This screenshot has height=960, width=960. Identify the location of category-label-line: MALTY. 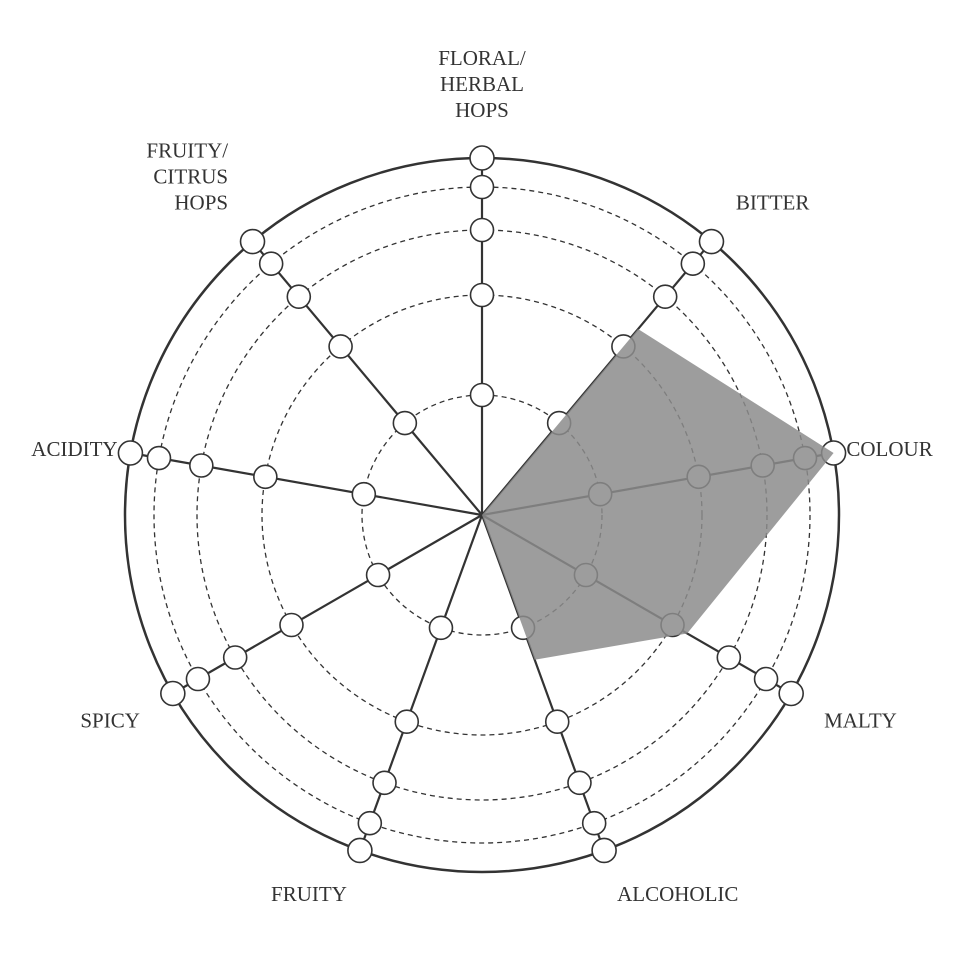
(860, 720).